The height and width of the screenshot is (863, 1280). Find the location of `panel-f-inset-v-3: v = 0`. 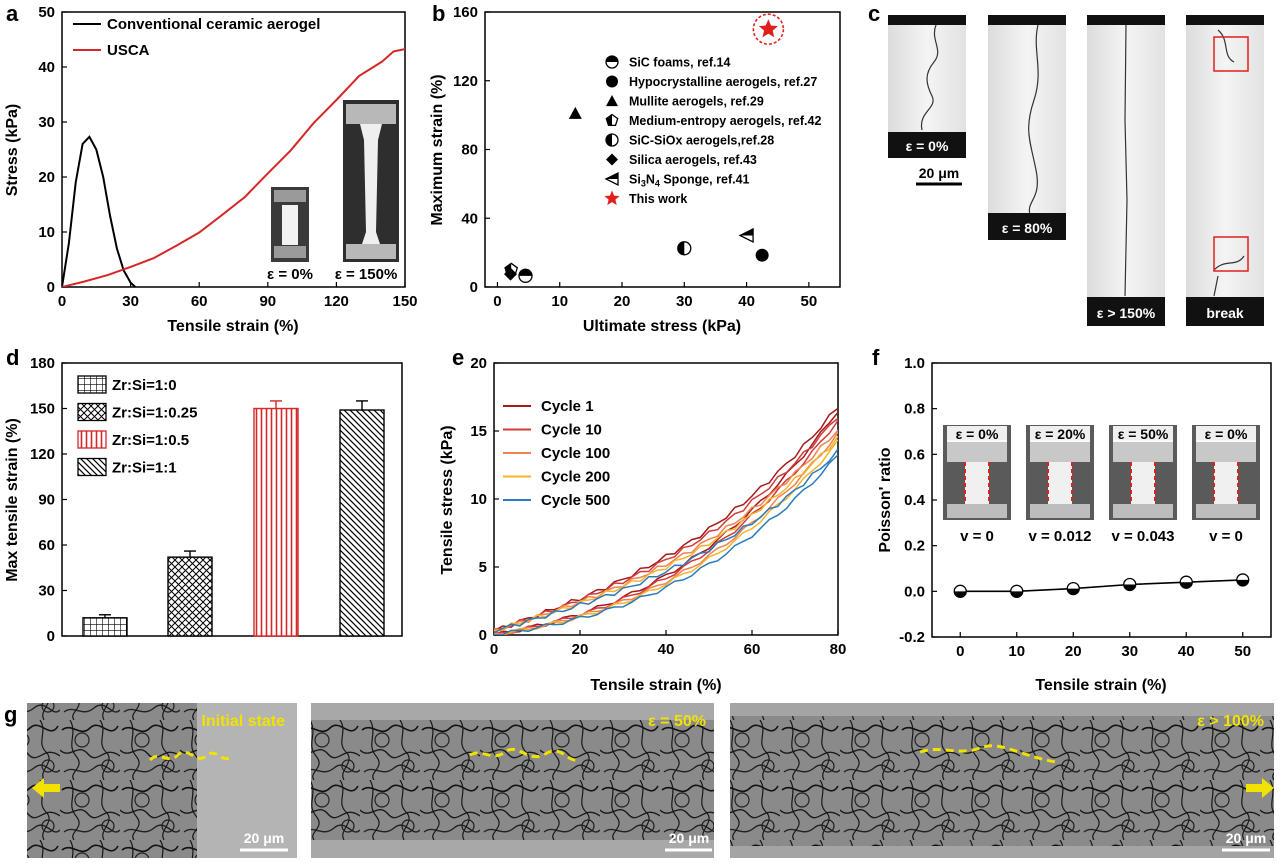

panel-f-inset-v-3: v = 0 is located at coordinates (1226, 536).